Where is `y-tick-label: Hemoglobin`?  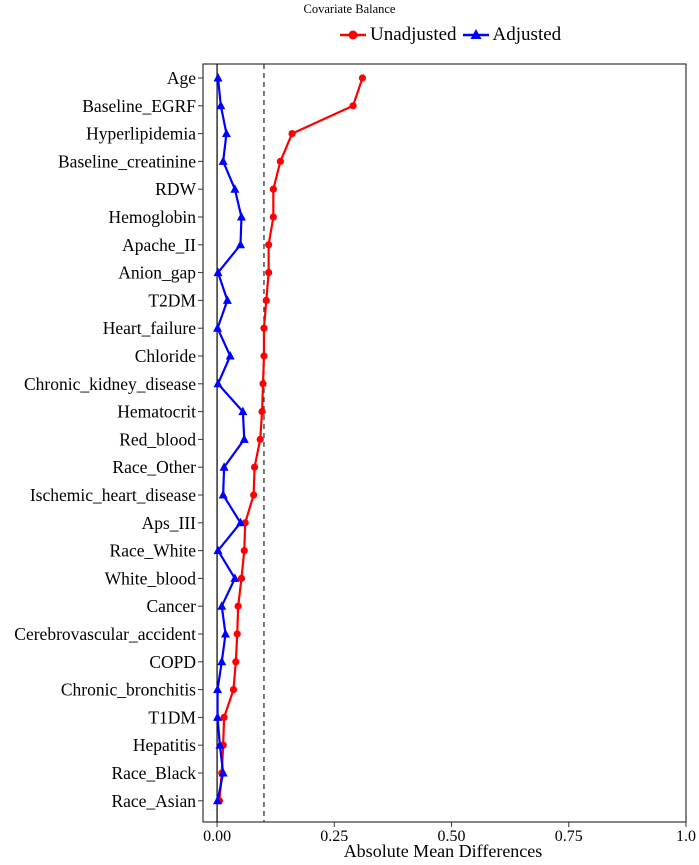
y-tick-label: Hemoglobin is located at coordinates (153, 217).